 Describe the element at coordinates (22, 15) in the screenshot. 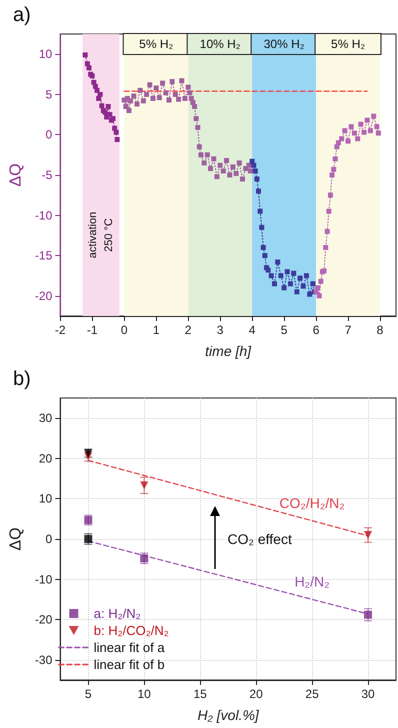

I see `chart-title: a)` at that location.